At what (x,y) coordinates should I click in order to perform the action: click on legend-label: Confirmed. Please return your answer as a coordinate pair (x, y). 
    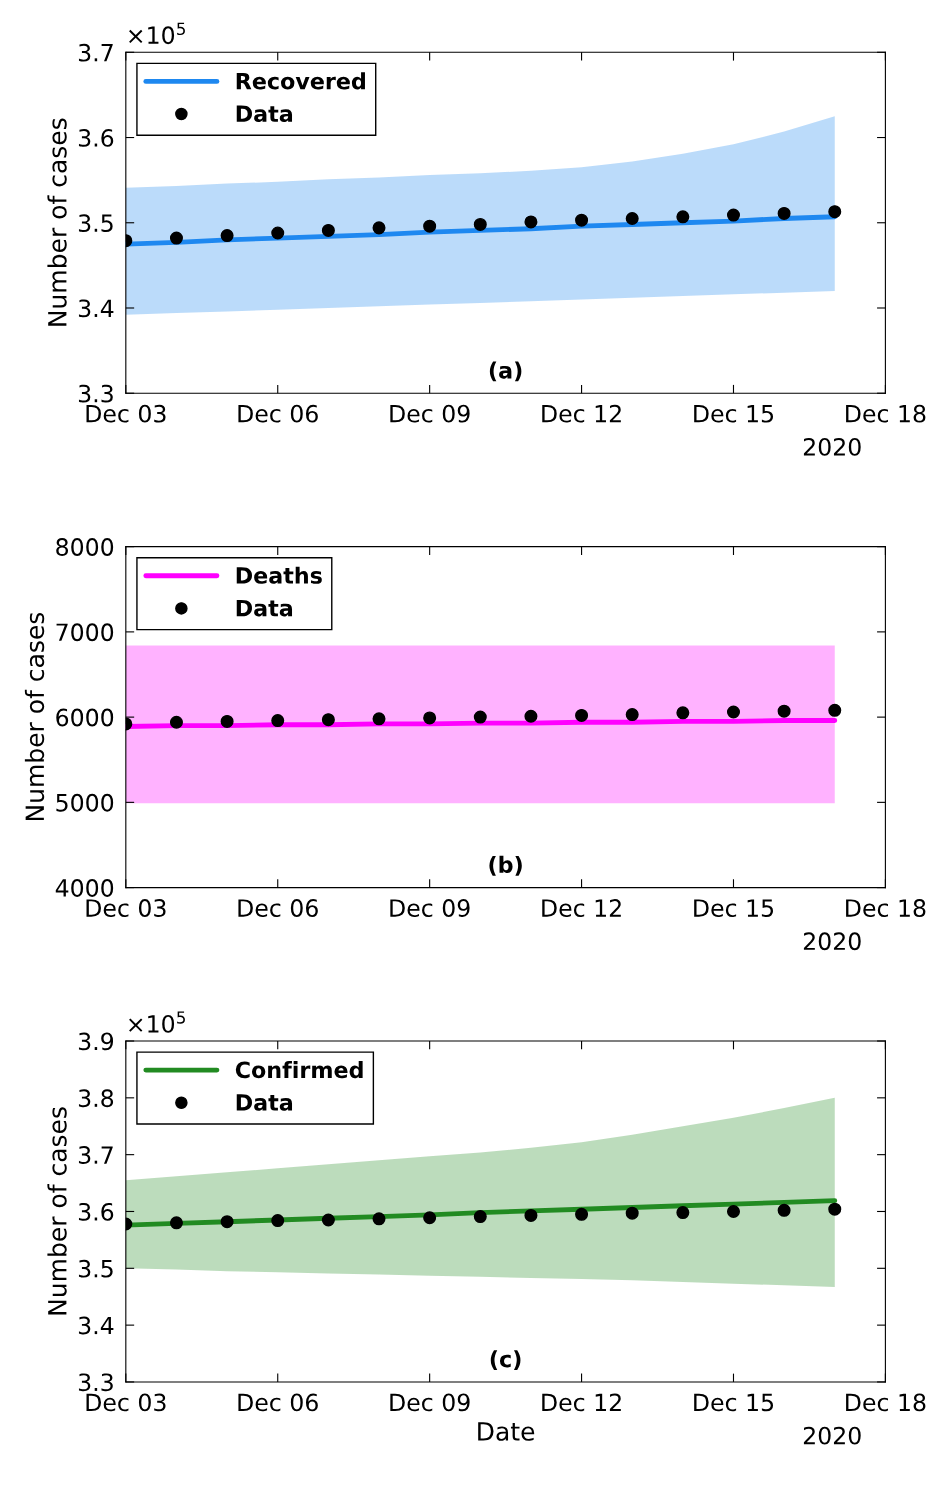
    Looking at the image, I should click on (299, 1070).